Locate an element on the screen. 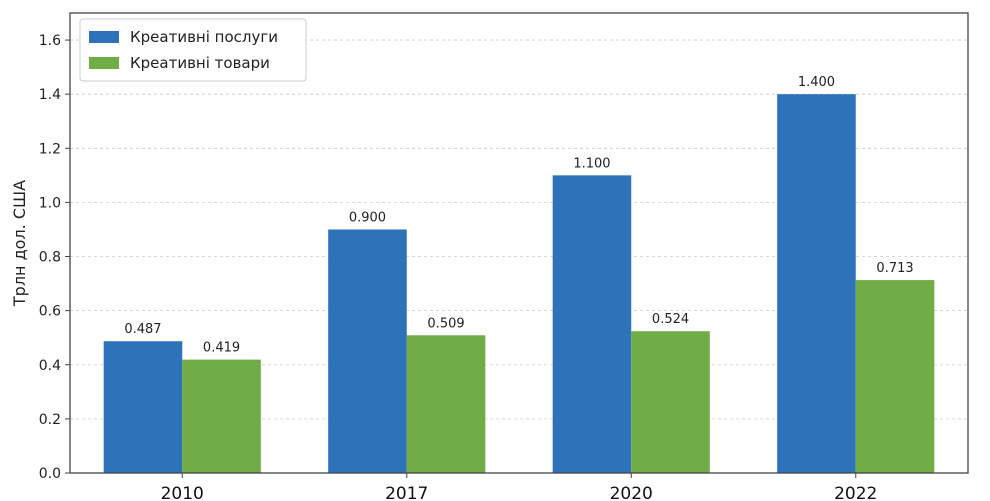 The width and height of the screenshot is (990, 501). x-tick-label: 2017 is located at coordinates (406, 492).